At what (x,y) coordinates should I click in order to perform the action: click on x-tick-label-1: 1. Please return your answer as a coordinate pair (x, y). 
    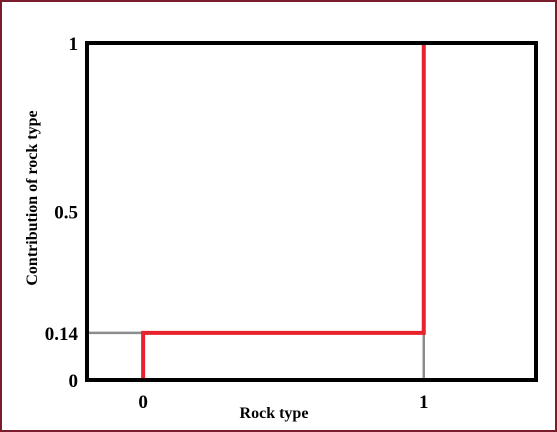
    Looking at the image, I should click on (424, 402).